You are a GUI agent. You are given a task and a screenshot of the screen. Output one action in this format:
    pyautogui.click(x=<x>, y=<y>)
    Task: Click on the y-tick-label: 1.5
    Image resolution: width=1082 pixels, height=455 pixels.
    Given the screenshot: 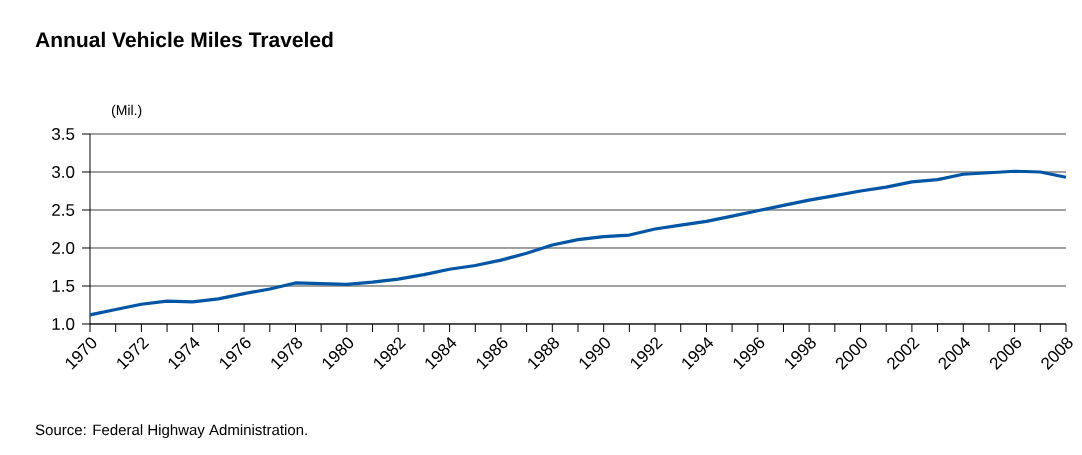 What is the action you would take?
    pyautogui.click(x=63, y=286)
    